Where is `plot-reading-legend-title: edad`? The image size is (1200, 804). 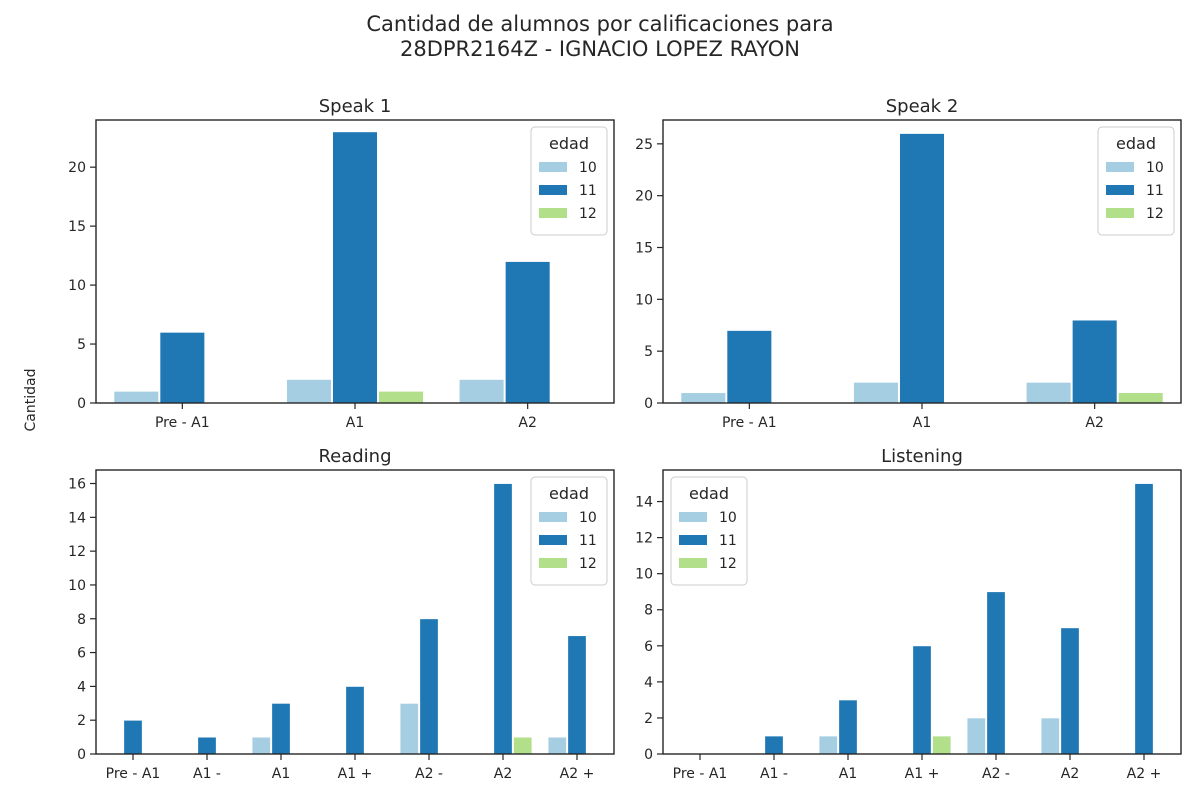 plot-reading-legend-title: edad is located at coordinates (569, 493).